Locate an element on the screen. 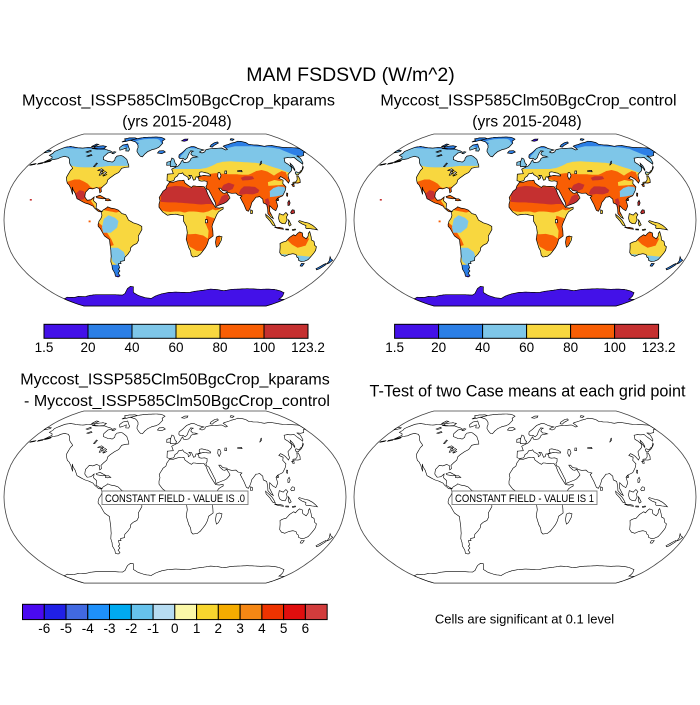 Image resolution: width=700 pixels, height=705 pixels. svg-text: -2 is located at coordinates (131, 628).